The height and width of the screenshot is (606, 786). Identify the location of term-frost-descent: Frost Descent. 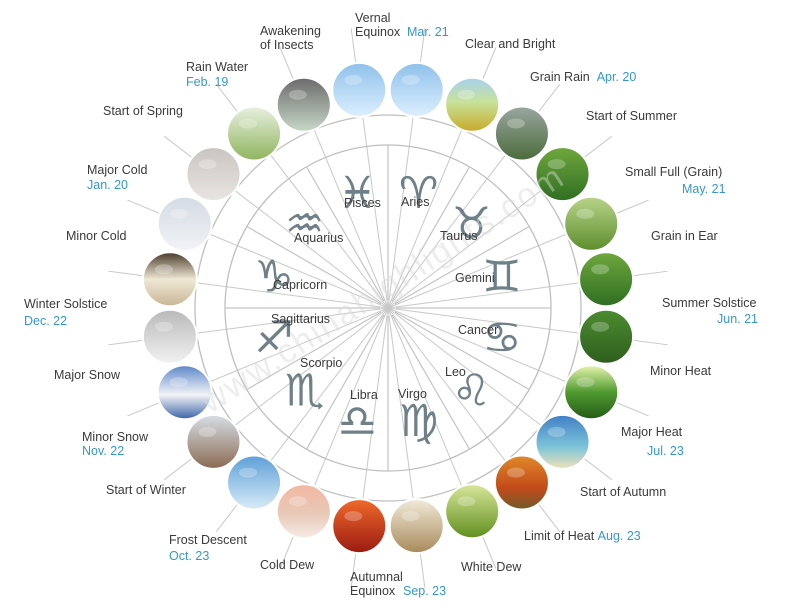
(208, 540).